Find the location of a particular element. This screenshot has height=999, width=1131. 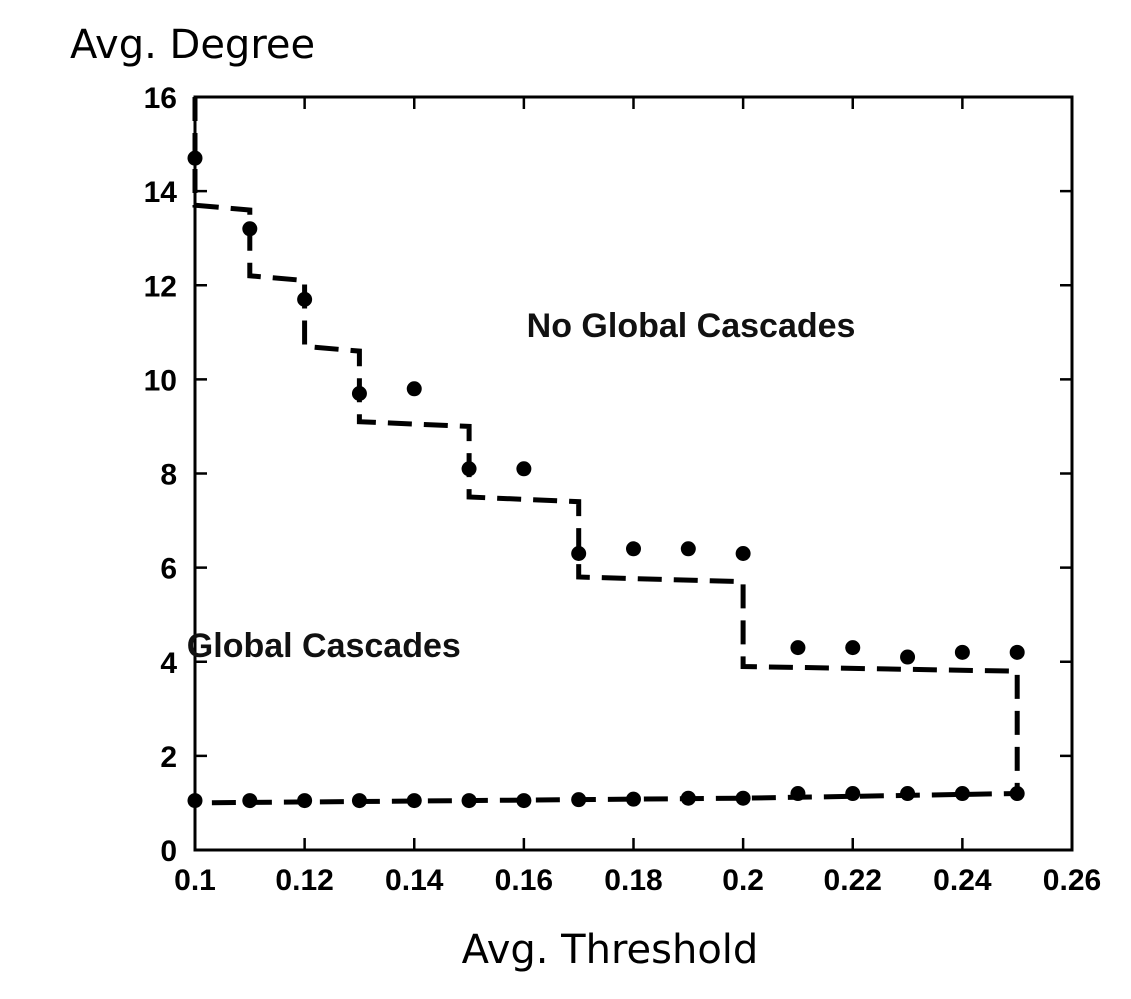

x-tick-label: 0.26 is located at coordinates (1072, 880).